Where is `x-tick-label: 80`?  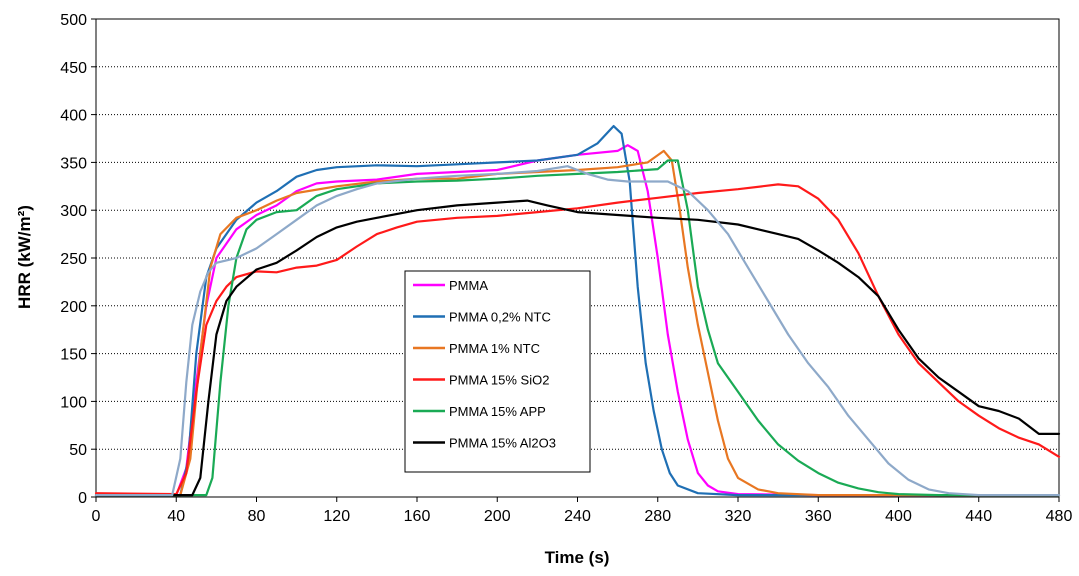 x-tick-label: 80 is located at coordinates (257, 516).